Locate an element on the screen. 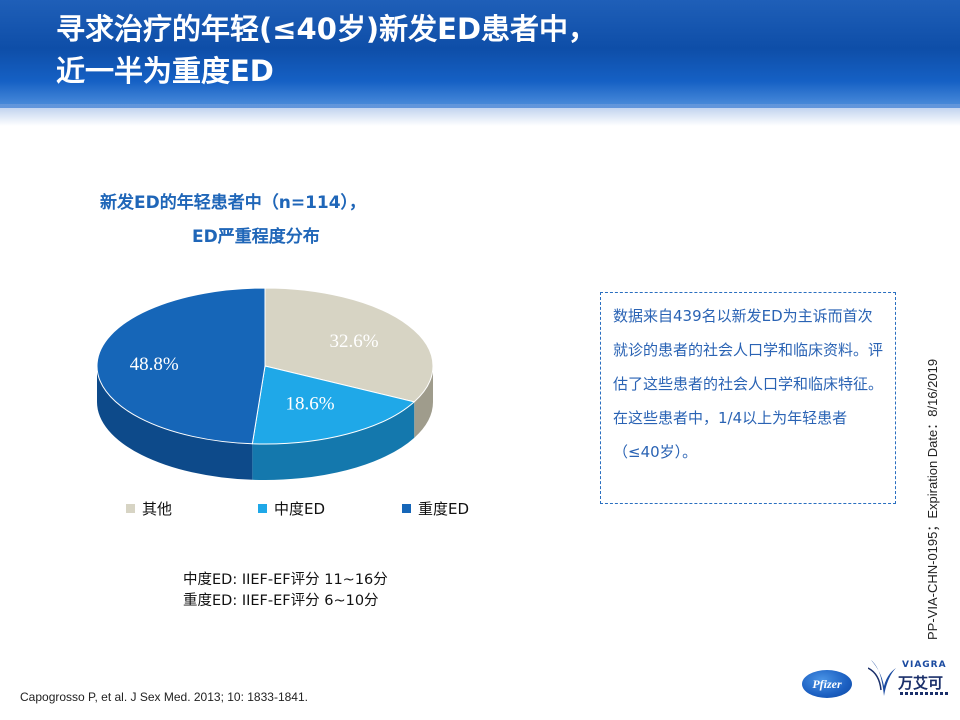 Image resolution: width=960 pixels, height=720 pixels. slide-title: 寻求治疗的年轻(≤40岁)新发ED患者中， 近一半为重度ED is located at coordinates (486, 50).